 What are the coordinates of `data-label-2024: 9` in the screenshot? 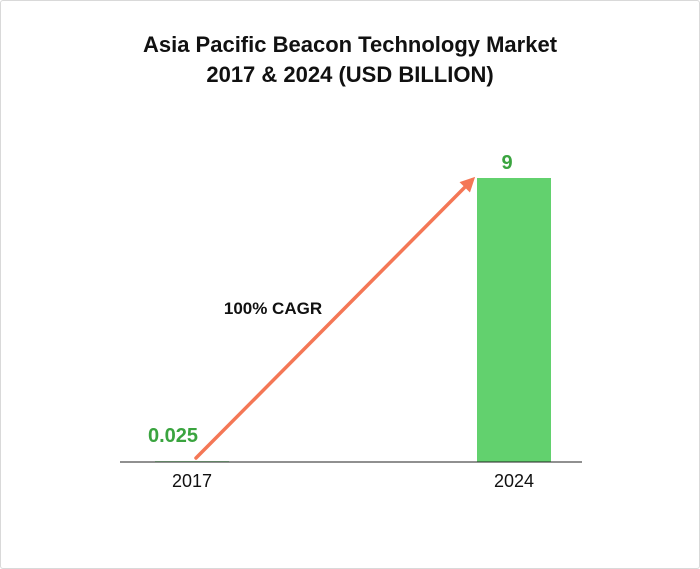 It's located at (506, 163).